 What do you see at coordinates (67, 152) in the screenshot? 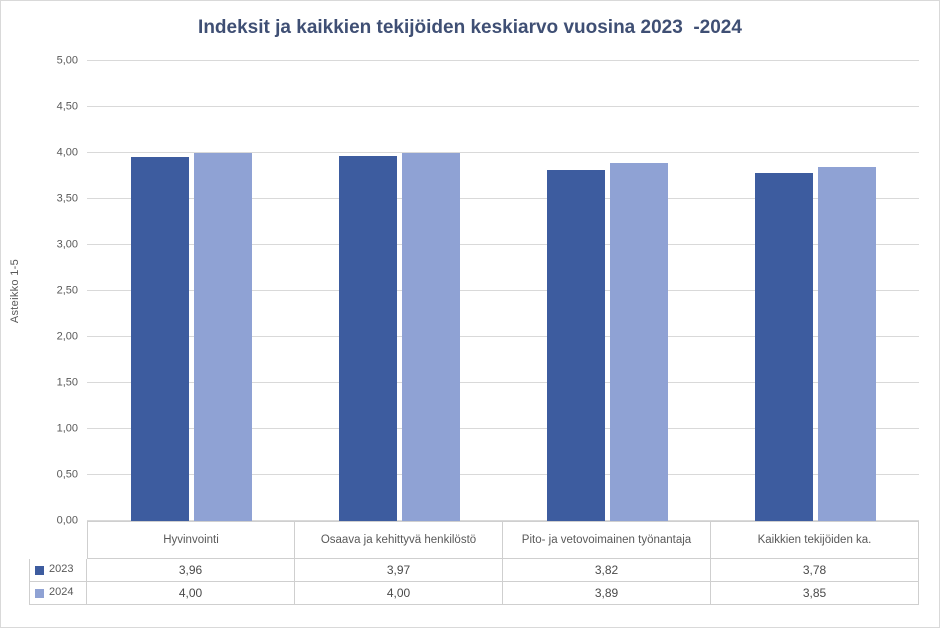
I see `y-tick-label: 4,00` at bounding box center [67, 152].